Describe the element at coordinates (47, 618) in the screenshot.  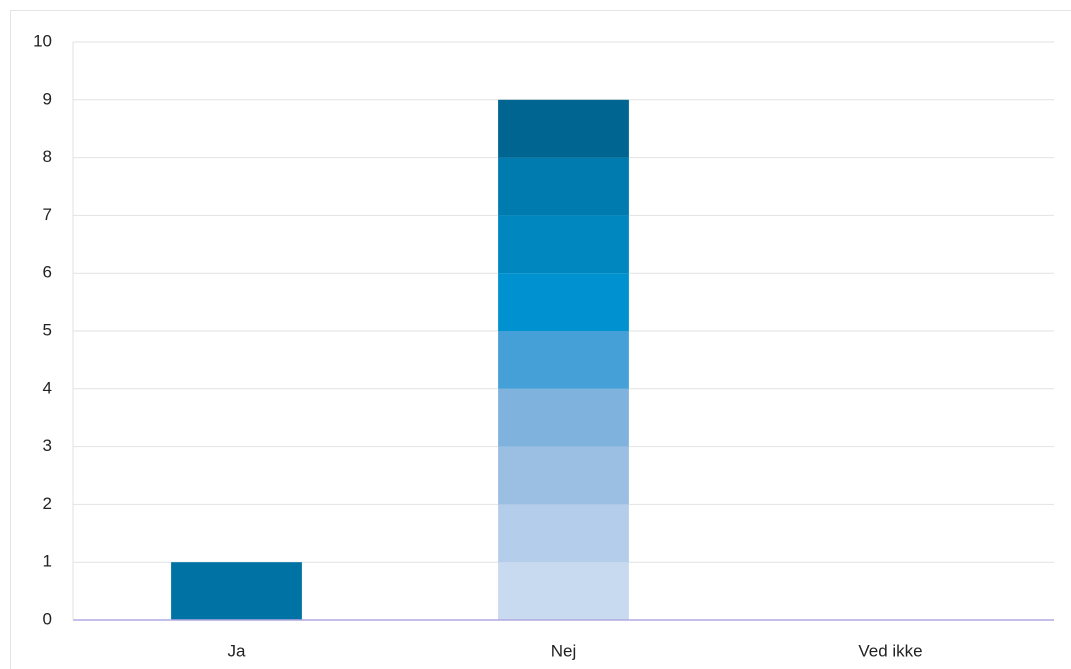
I see `y-tick-label: 0` at that location.